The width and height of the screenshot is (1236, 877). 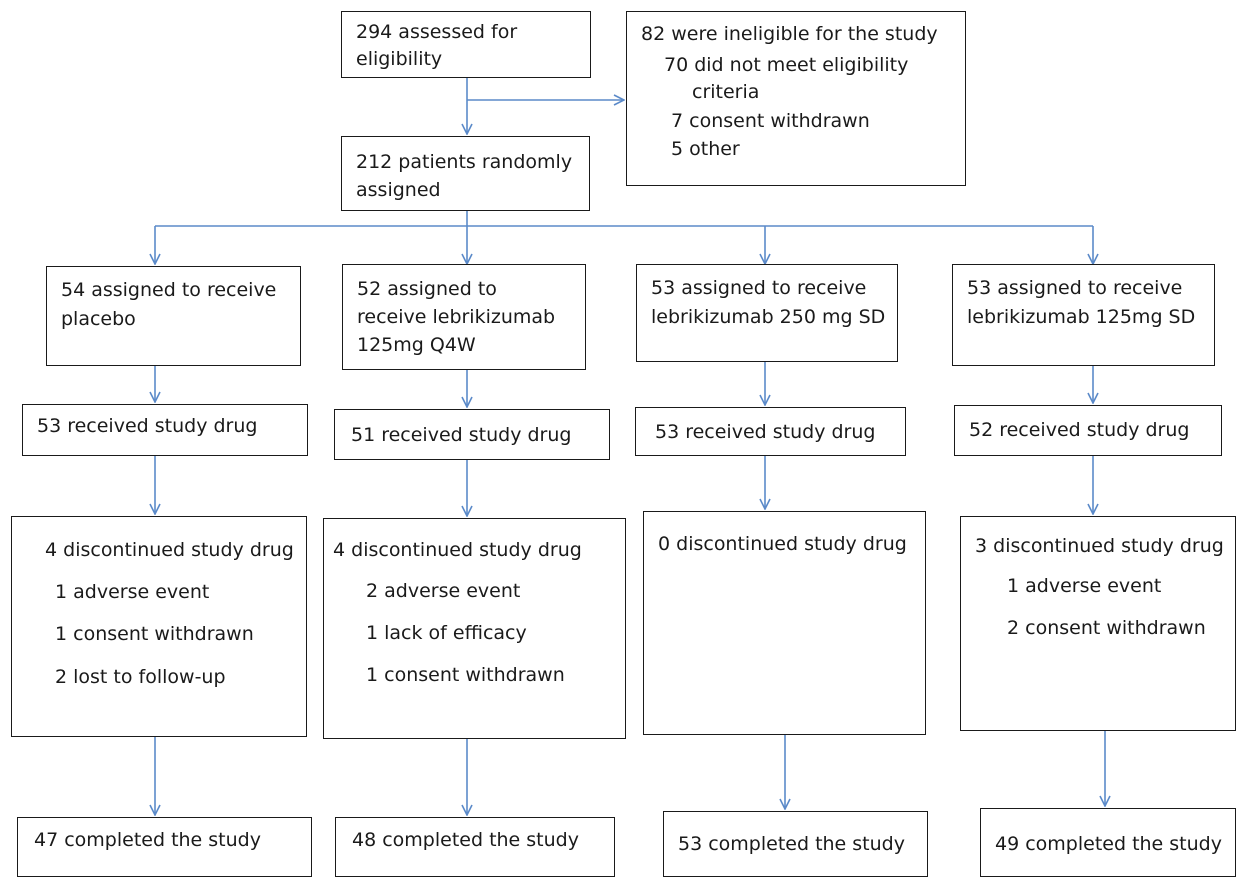 I want to click on randomized-line1: 212 patients randomly, so click(x=464, y=162).